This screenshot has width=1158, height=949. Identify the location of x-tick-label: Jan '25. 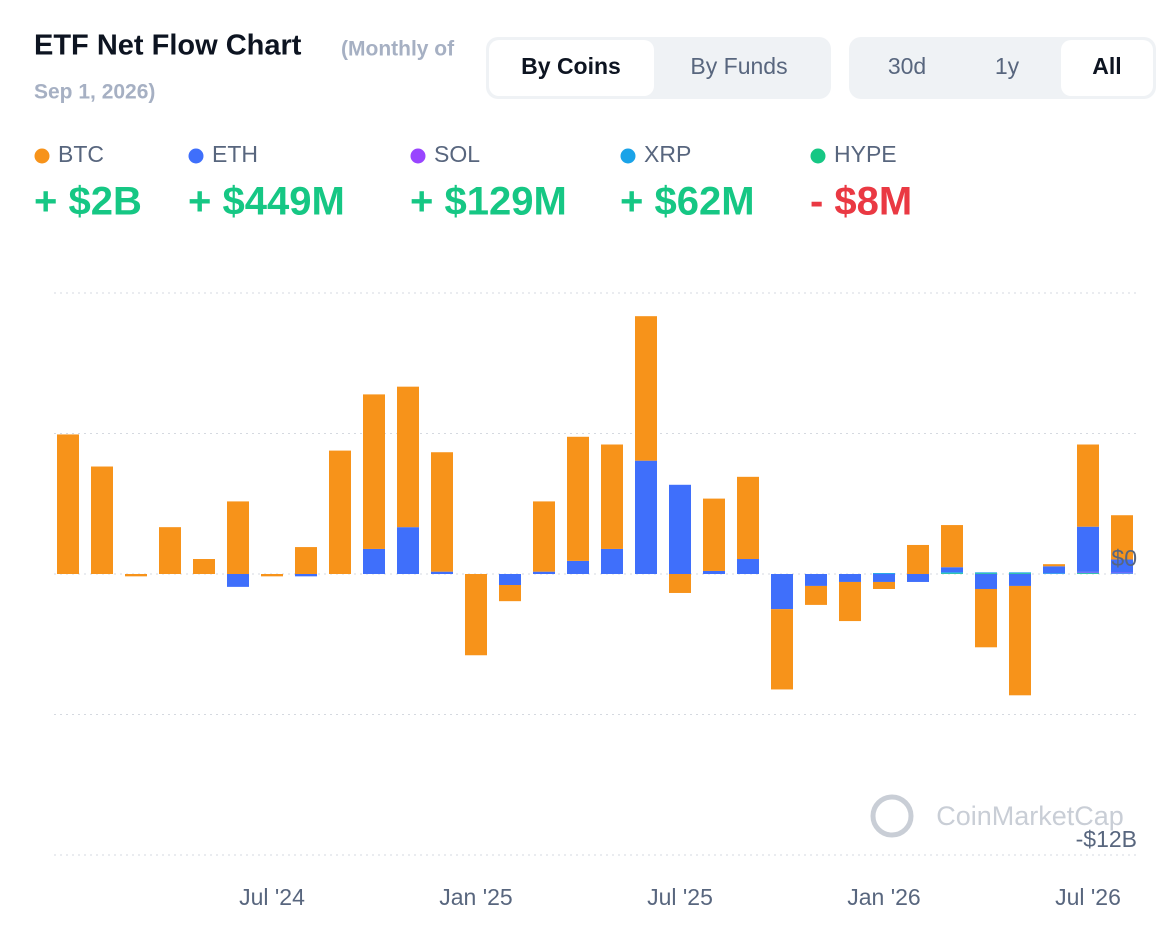
(475, 897).